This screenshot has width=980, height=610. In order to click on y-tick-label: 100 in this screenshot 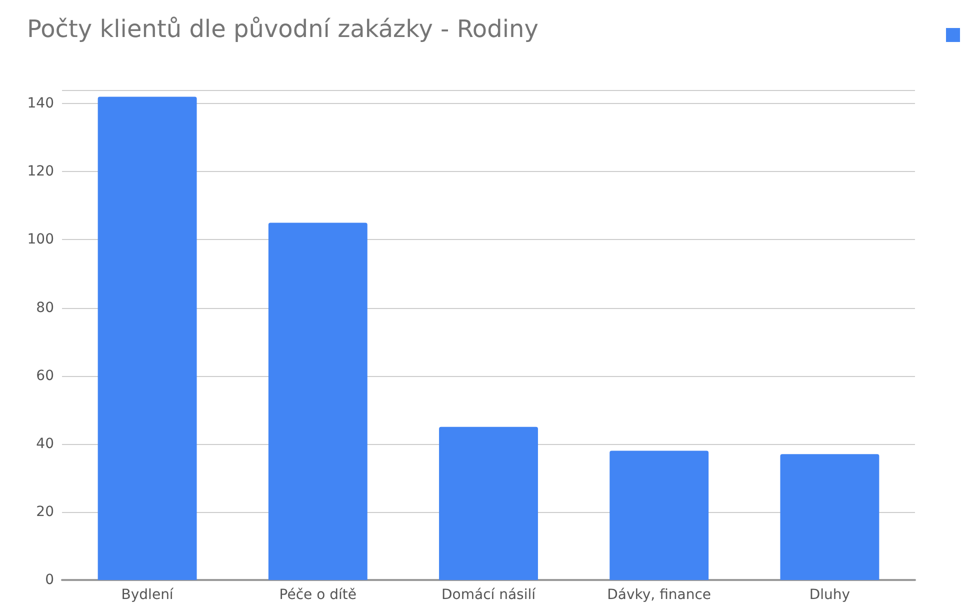, I will do `click(40, 240)`.